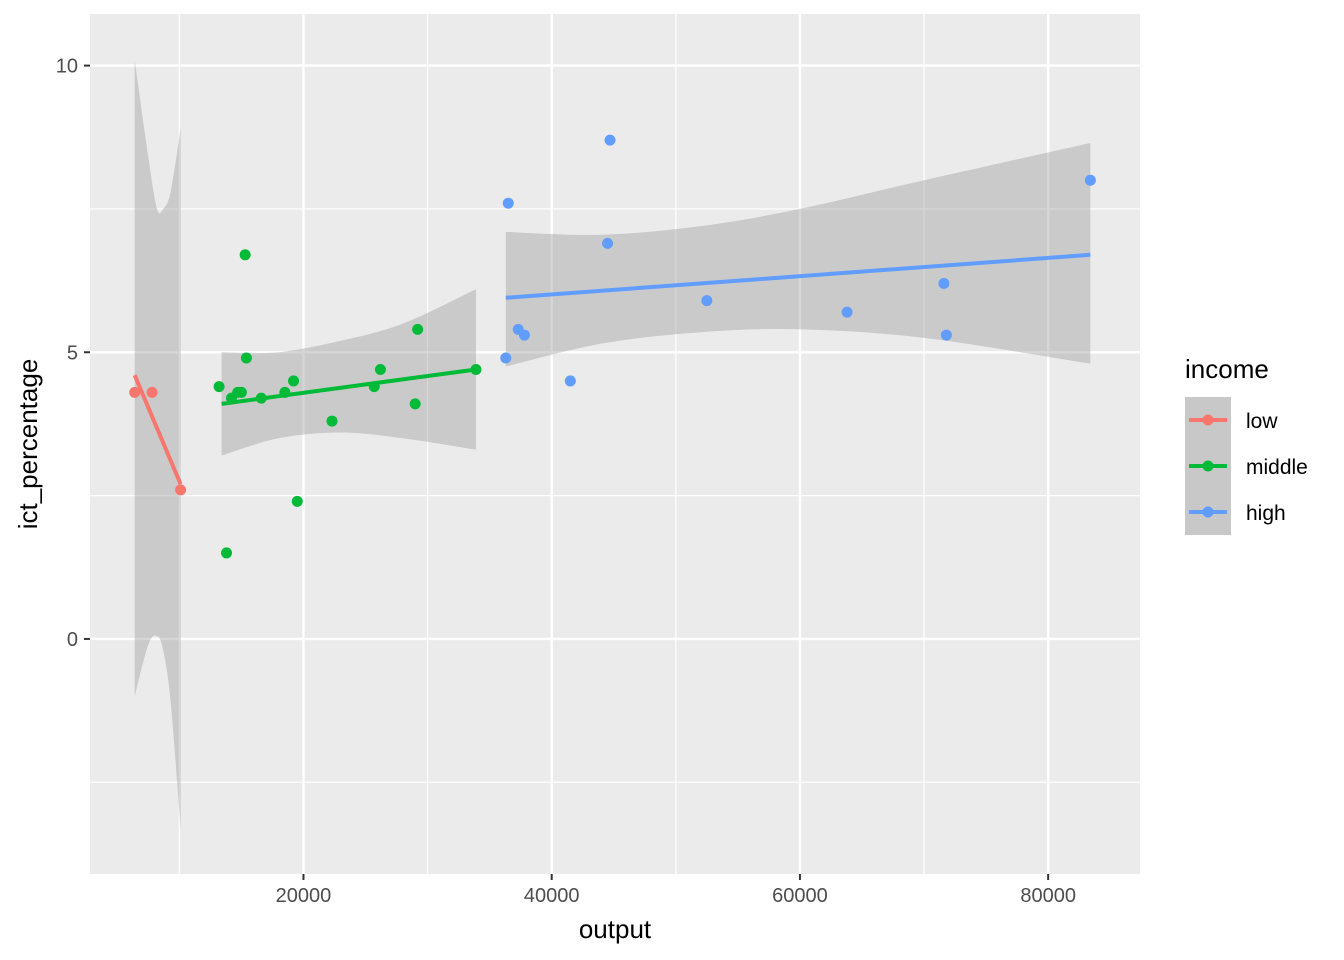 The width and height of the screenshot is (1344, 960). I want to click on legend-title: income, so click(1227, 369).